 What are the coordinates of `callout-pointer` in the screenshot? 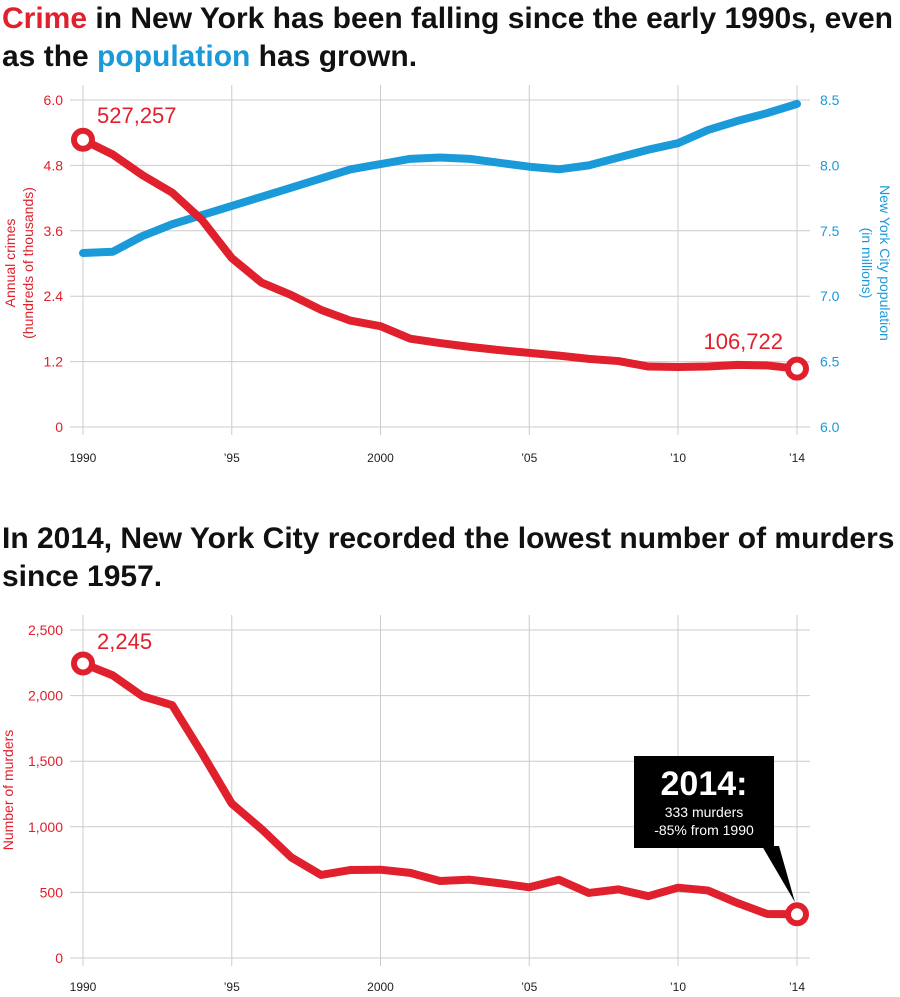 It's located at (778, 874).